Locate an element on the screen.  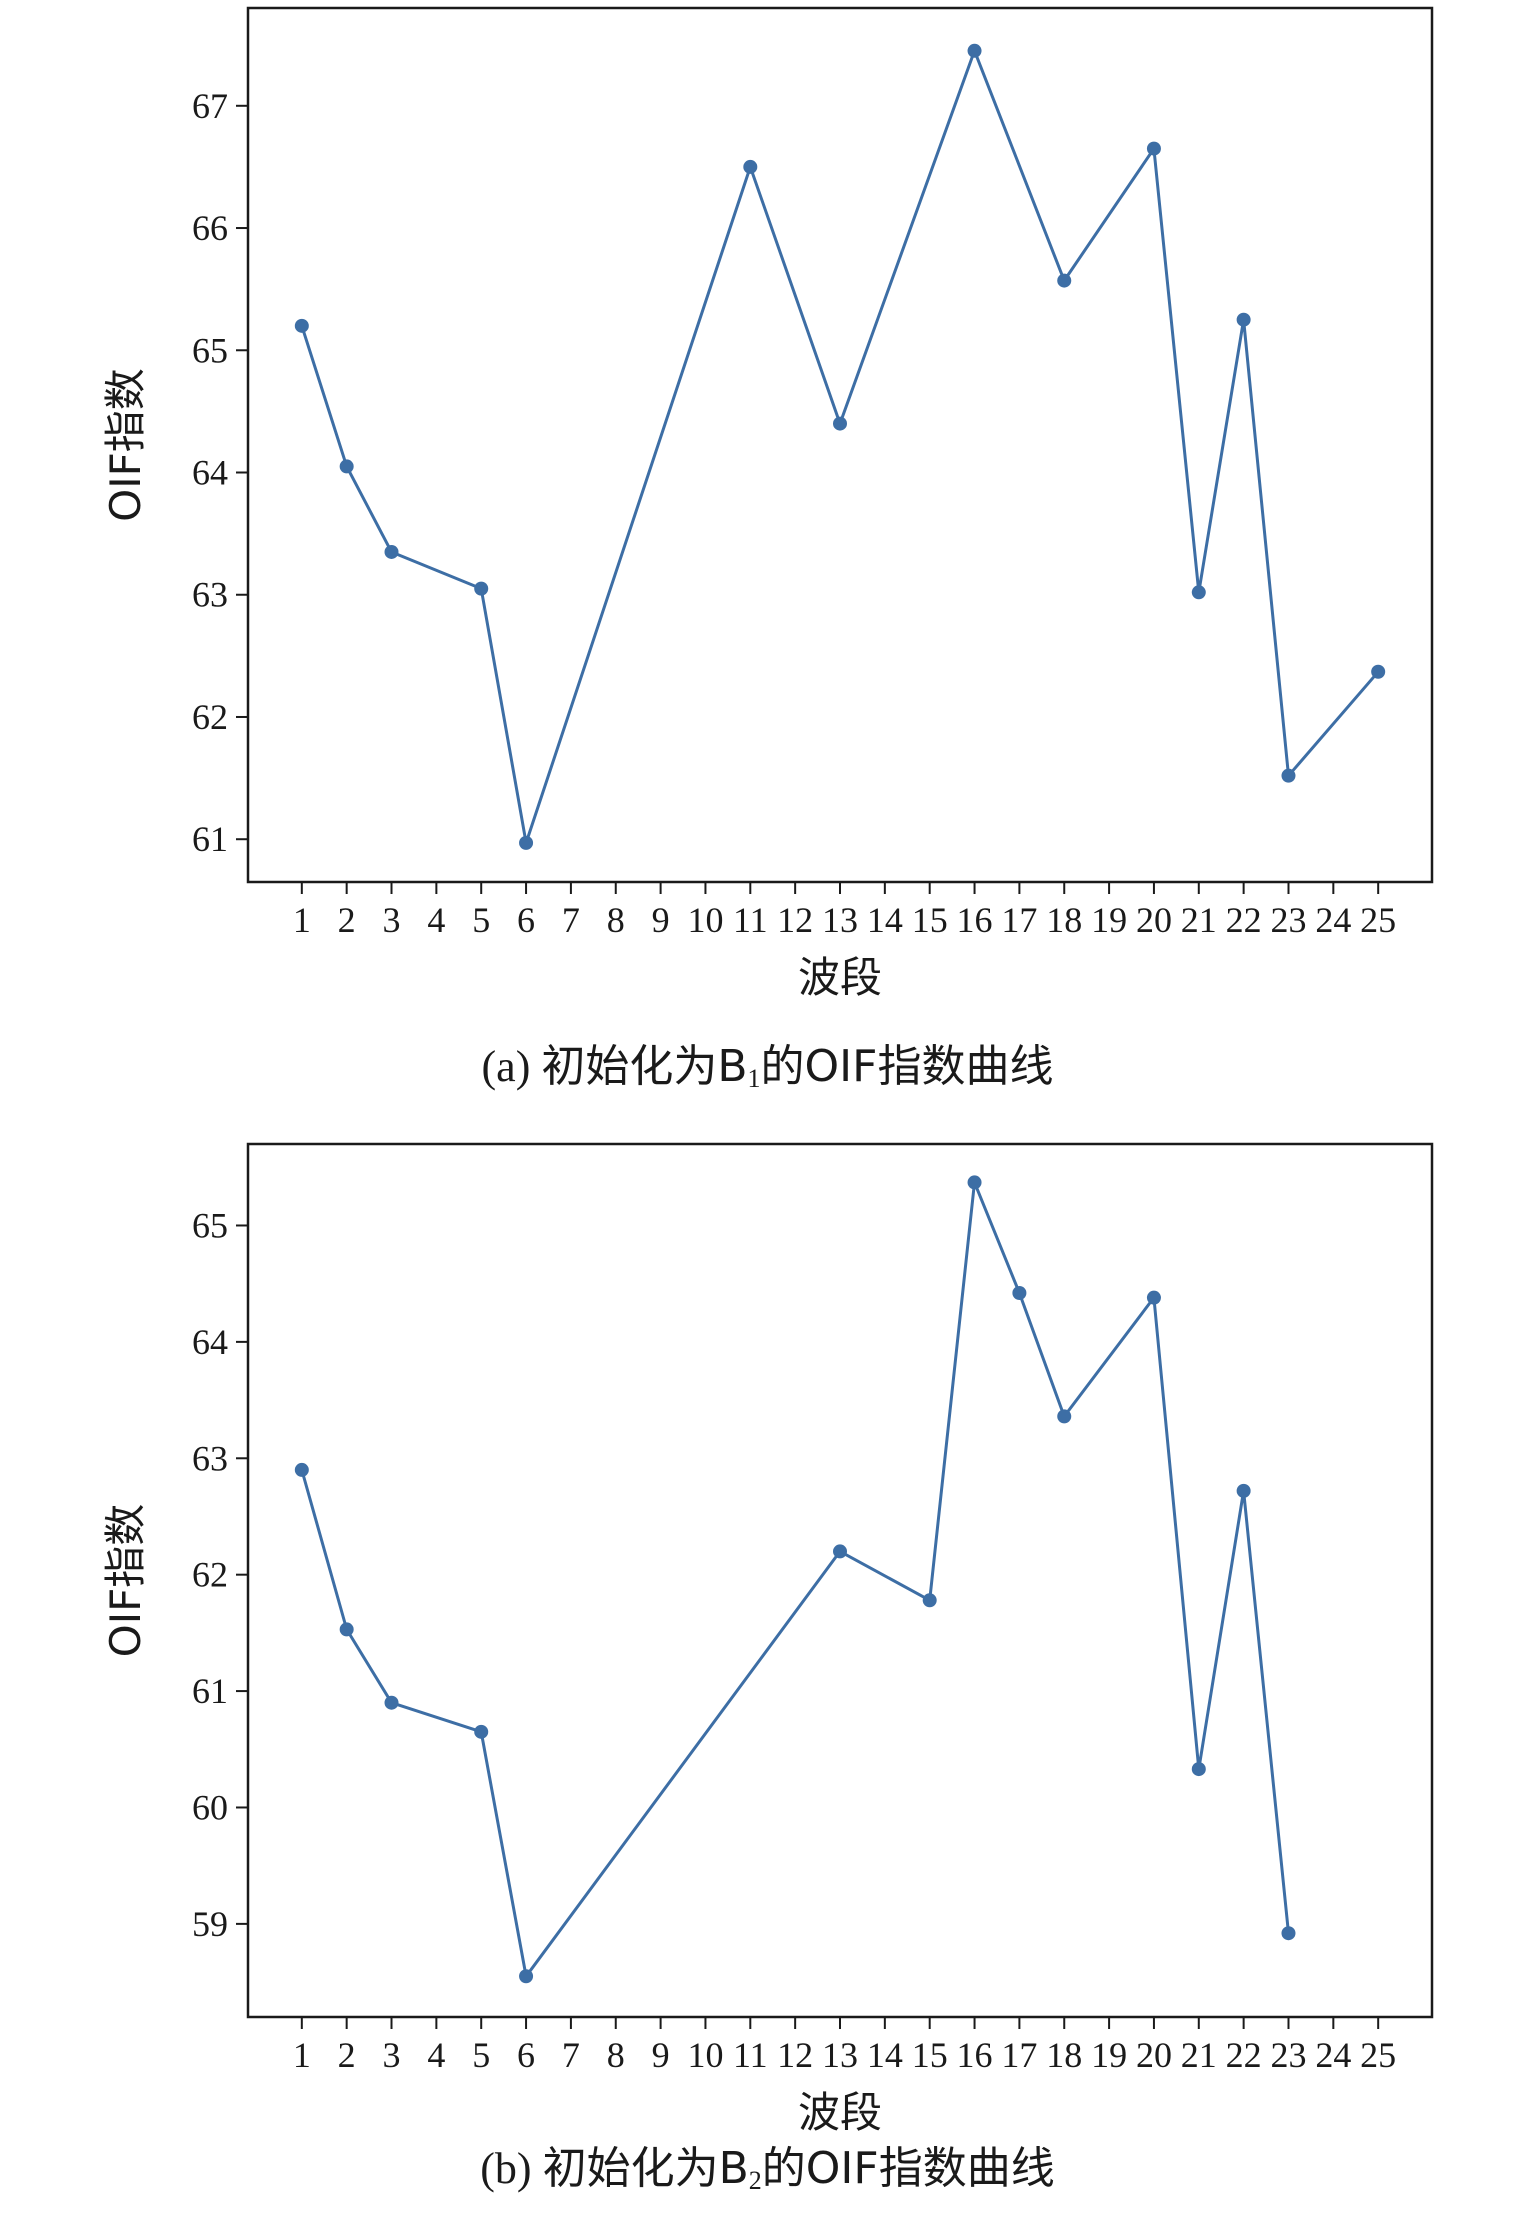
y-tick-label: 66 is located at coordinates (210, 228).